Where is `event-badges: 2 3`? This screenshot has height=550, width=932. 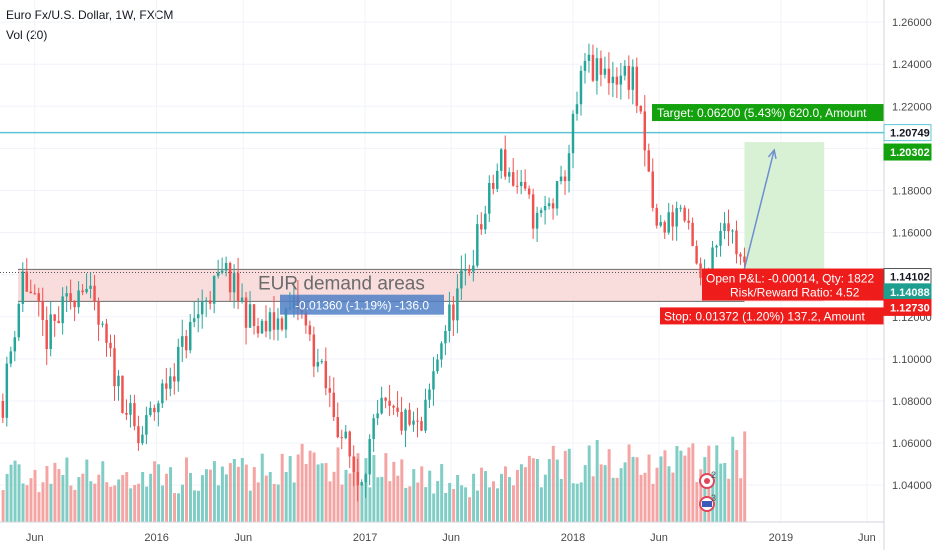 event-badges: 2 3 is located at coordinates (707, 491).